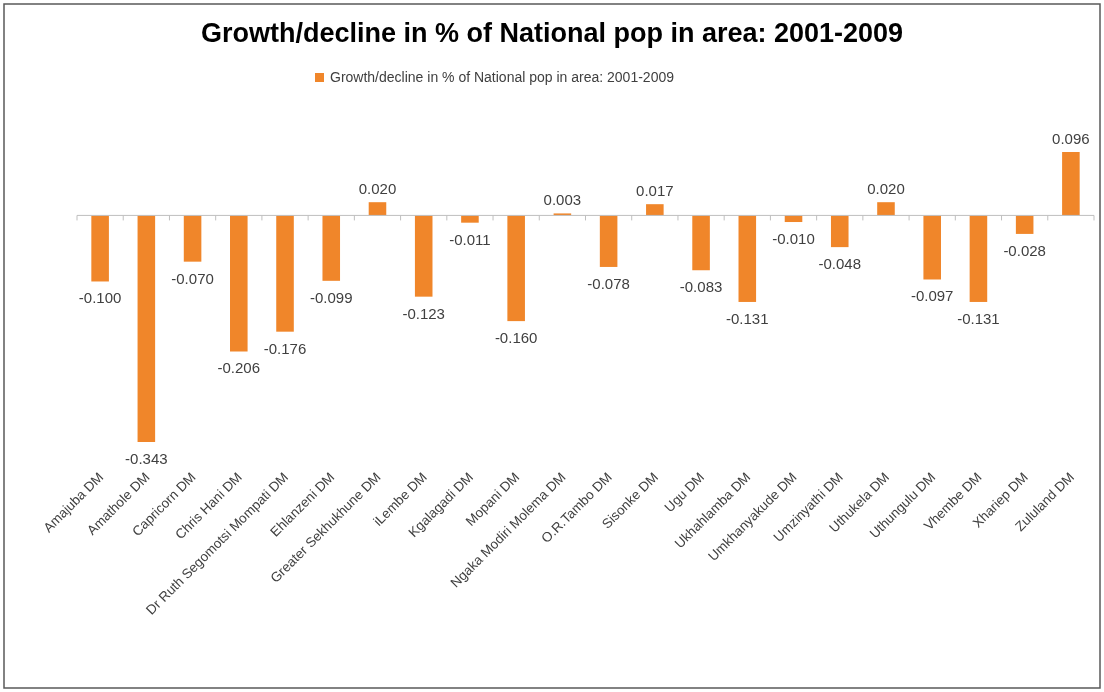  What do you see at coordinates (239, 368) in the screenshot?
I see `data-label: -0.206` at bounding box center [239, 368].